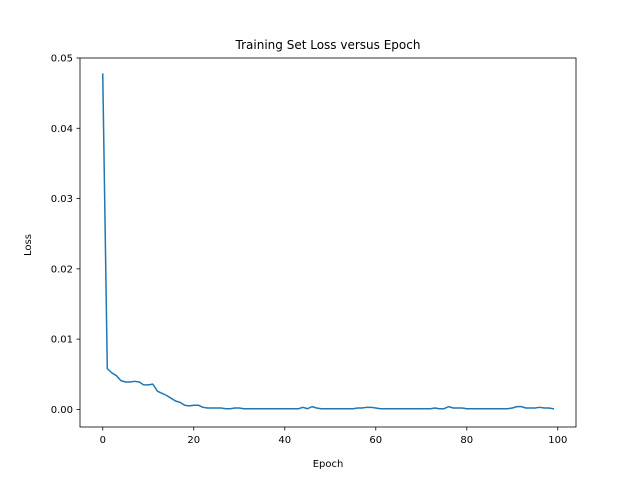 The image size is (640, 485). Describe the element at coordinates (65, 235) in the screenshot. I see `y-axis-ticks: 0.00 0.01 0.02 0.03 0.04 0.05` at that location.